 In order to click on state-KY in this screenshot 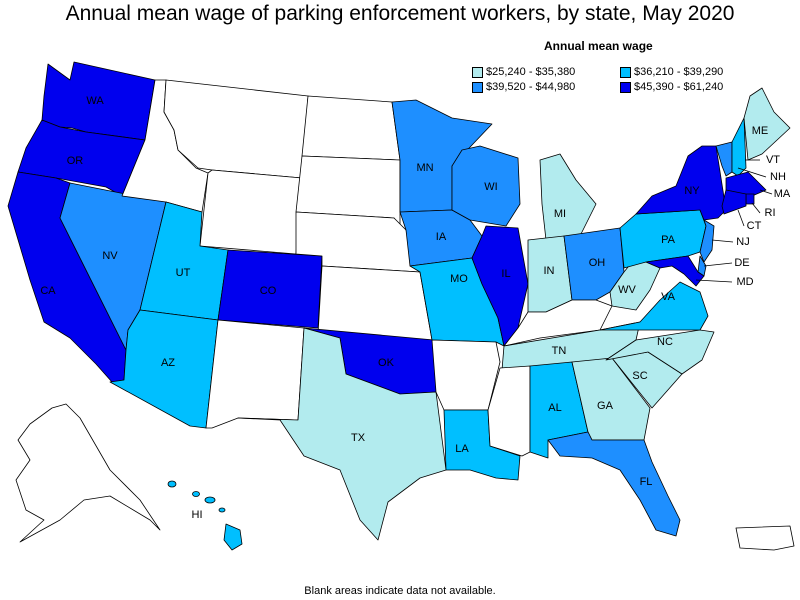, I will do `click(558, 323)`.